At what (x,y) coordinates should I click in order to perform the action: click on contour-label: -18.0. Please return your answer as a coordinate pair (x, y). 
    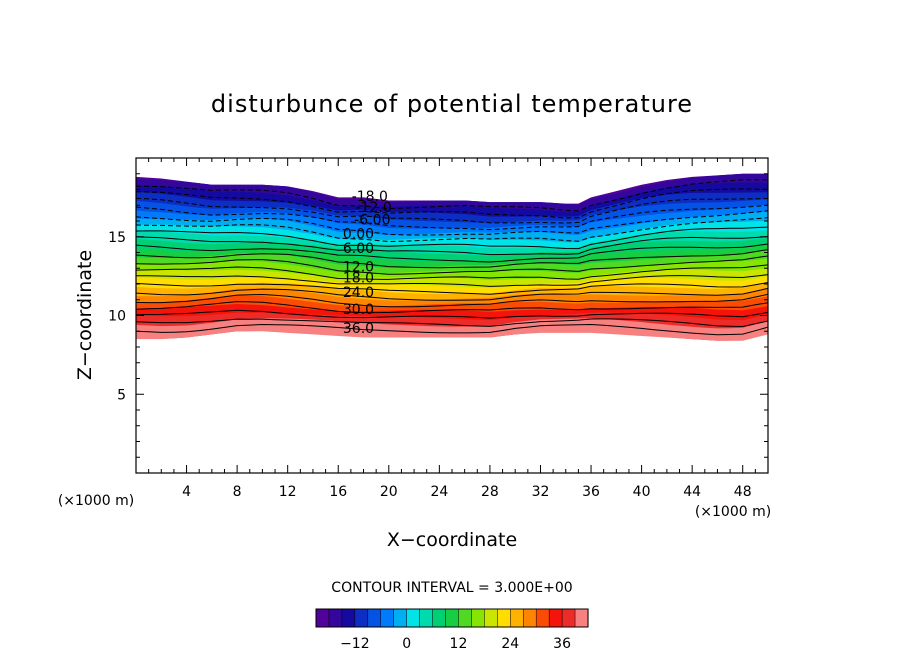
    Looking at the image, I should click on (370, 197).